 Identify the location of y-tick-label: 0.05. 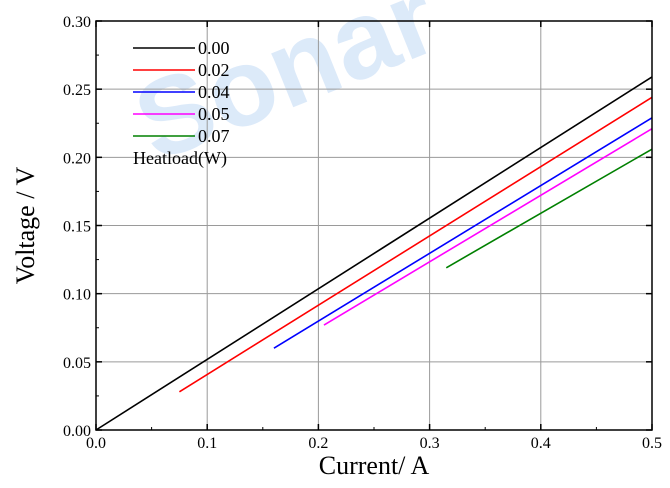
(77, 363).